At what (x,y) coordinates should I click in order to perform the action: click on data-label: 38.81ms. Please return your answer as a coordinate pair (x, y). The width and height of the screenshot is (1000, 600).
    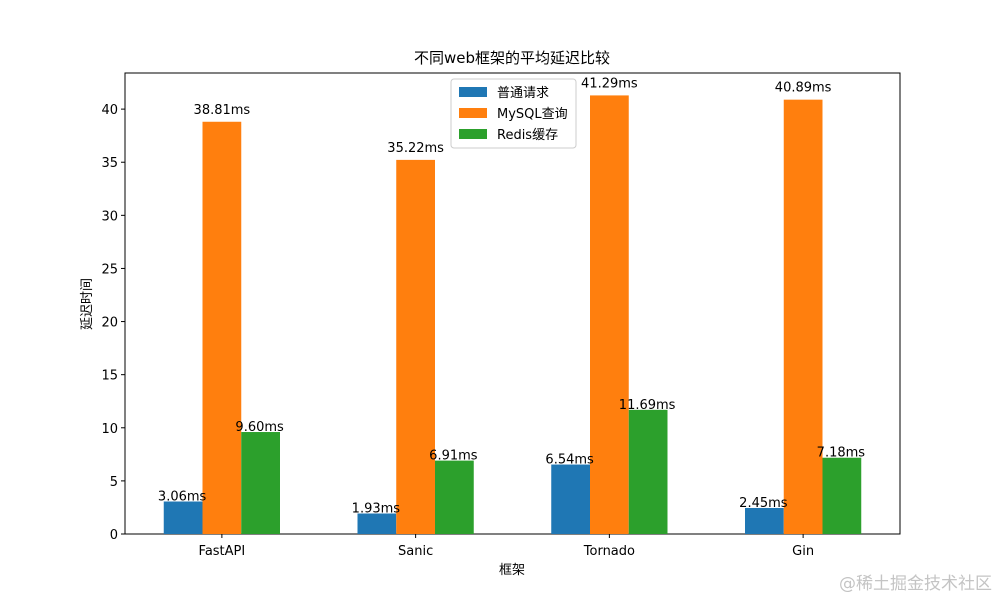
    Looking at the image, I should click on (222, 110).